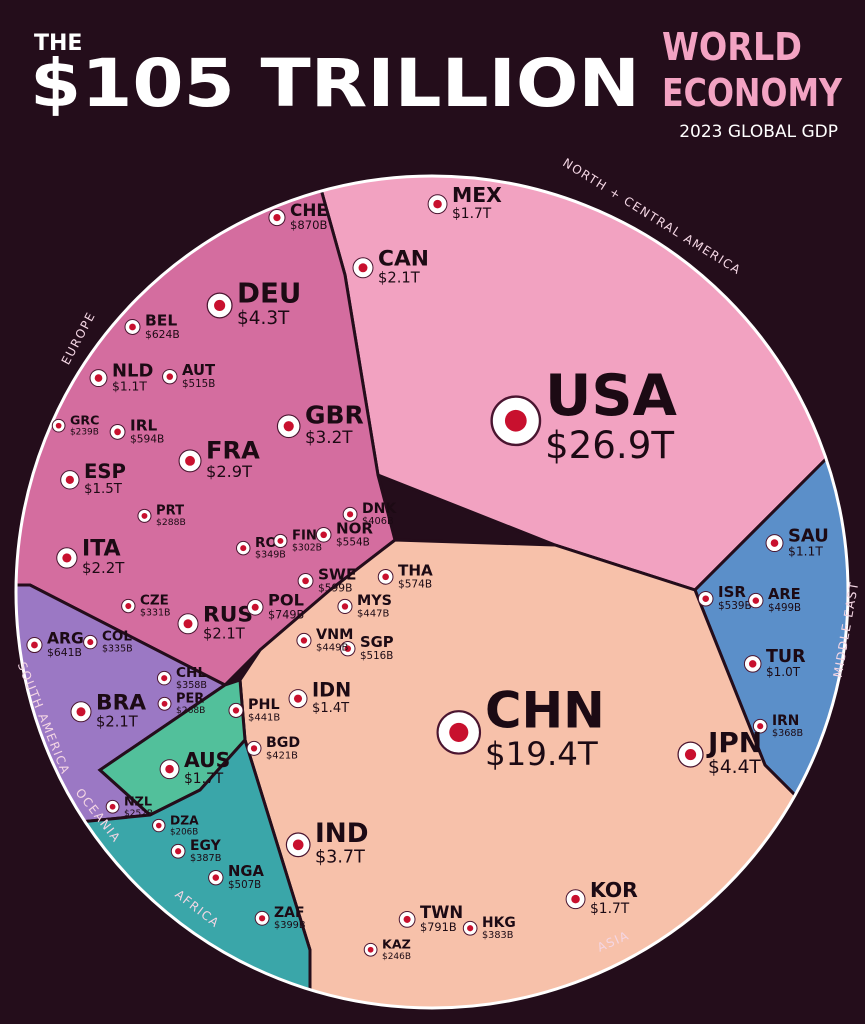  Describe the element at coordinates (205, 858) in the screenshot. I see `country-value: $387B` at that location.